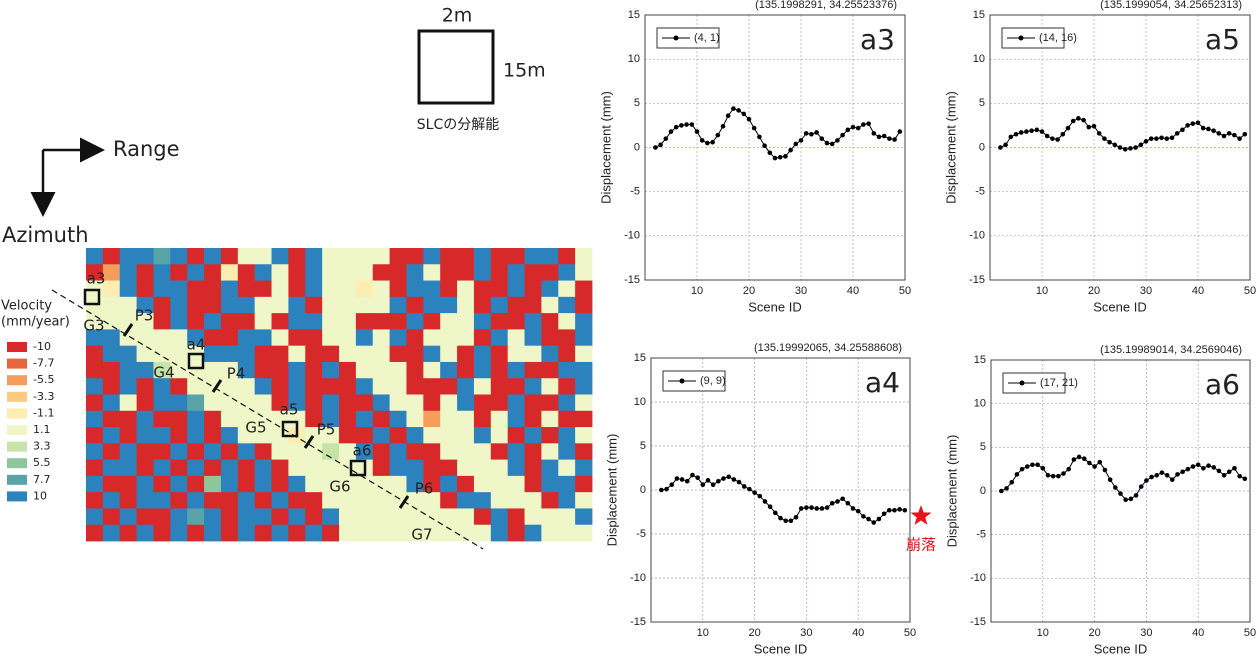 The width and height of the screenshot is (1258, 659). Describe the element at coordinates (362, 451) in the screenshot. I see `point-label: a6` at that location.